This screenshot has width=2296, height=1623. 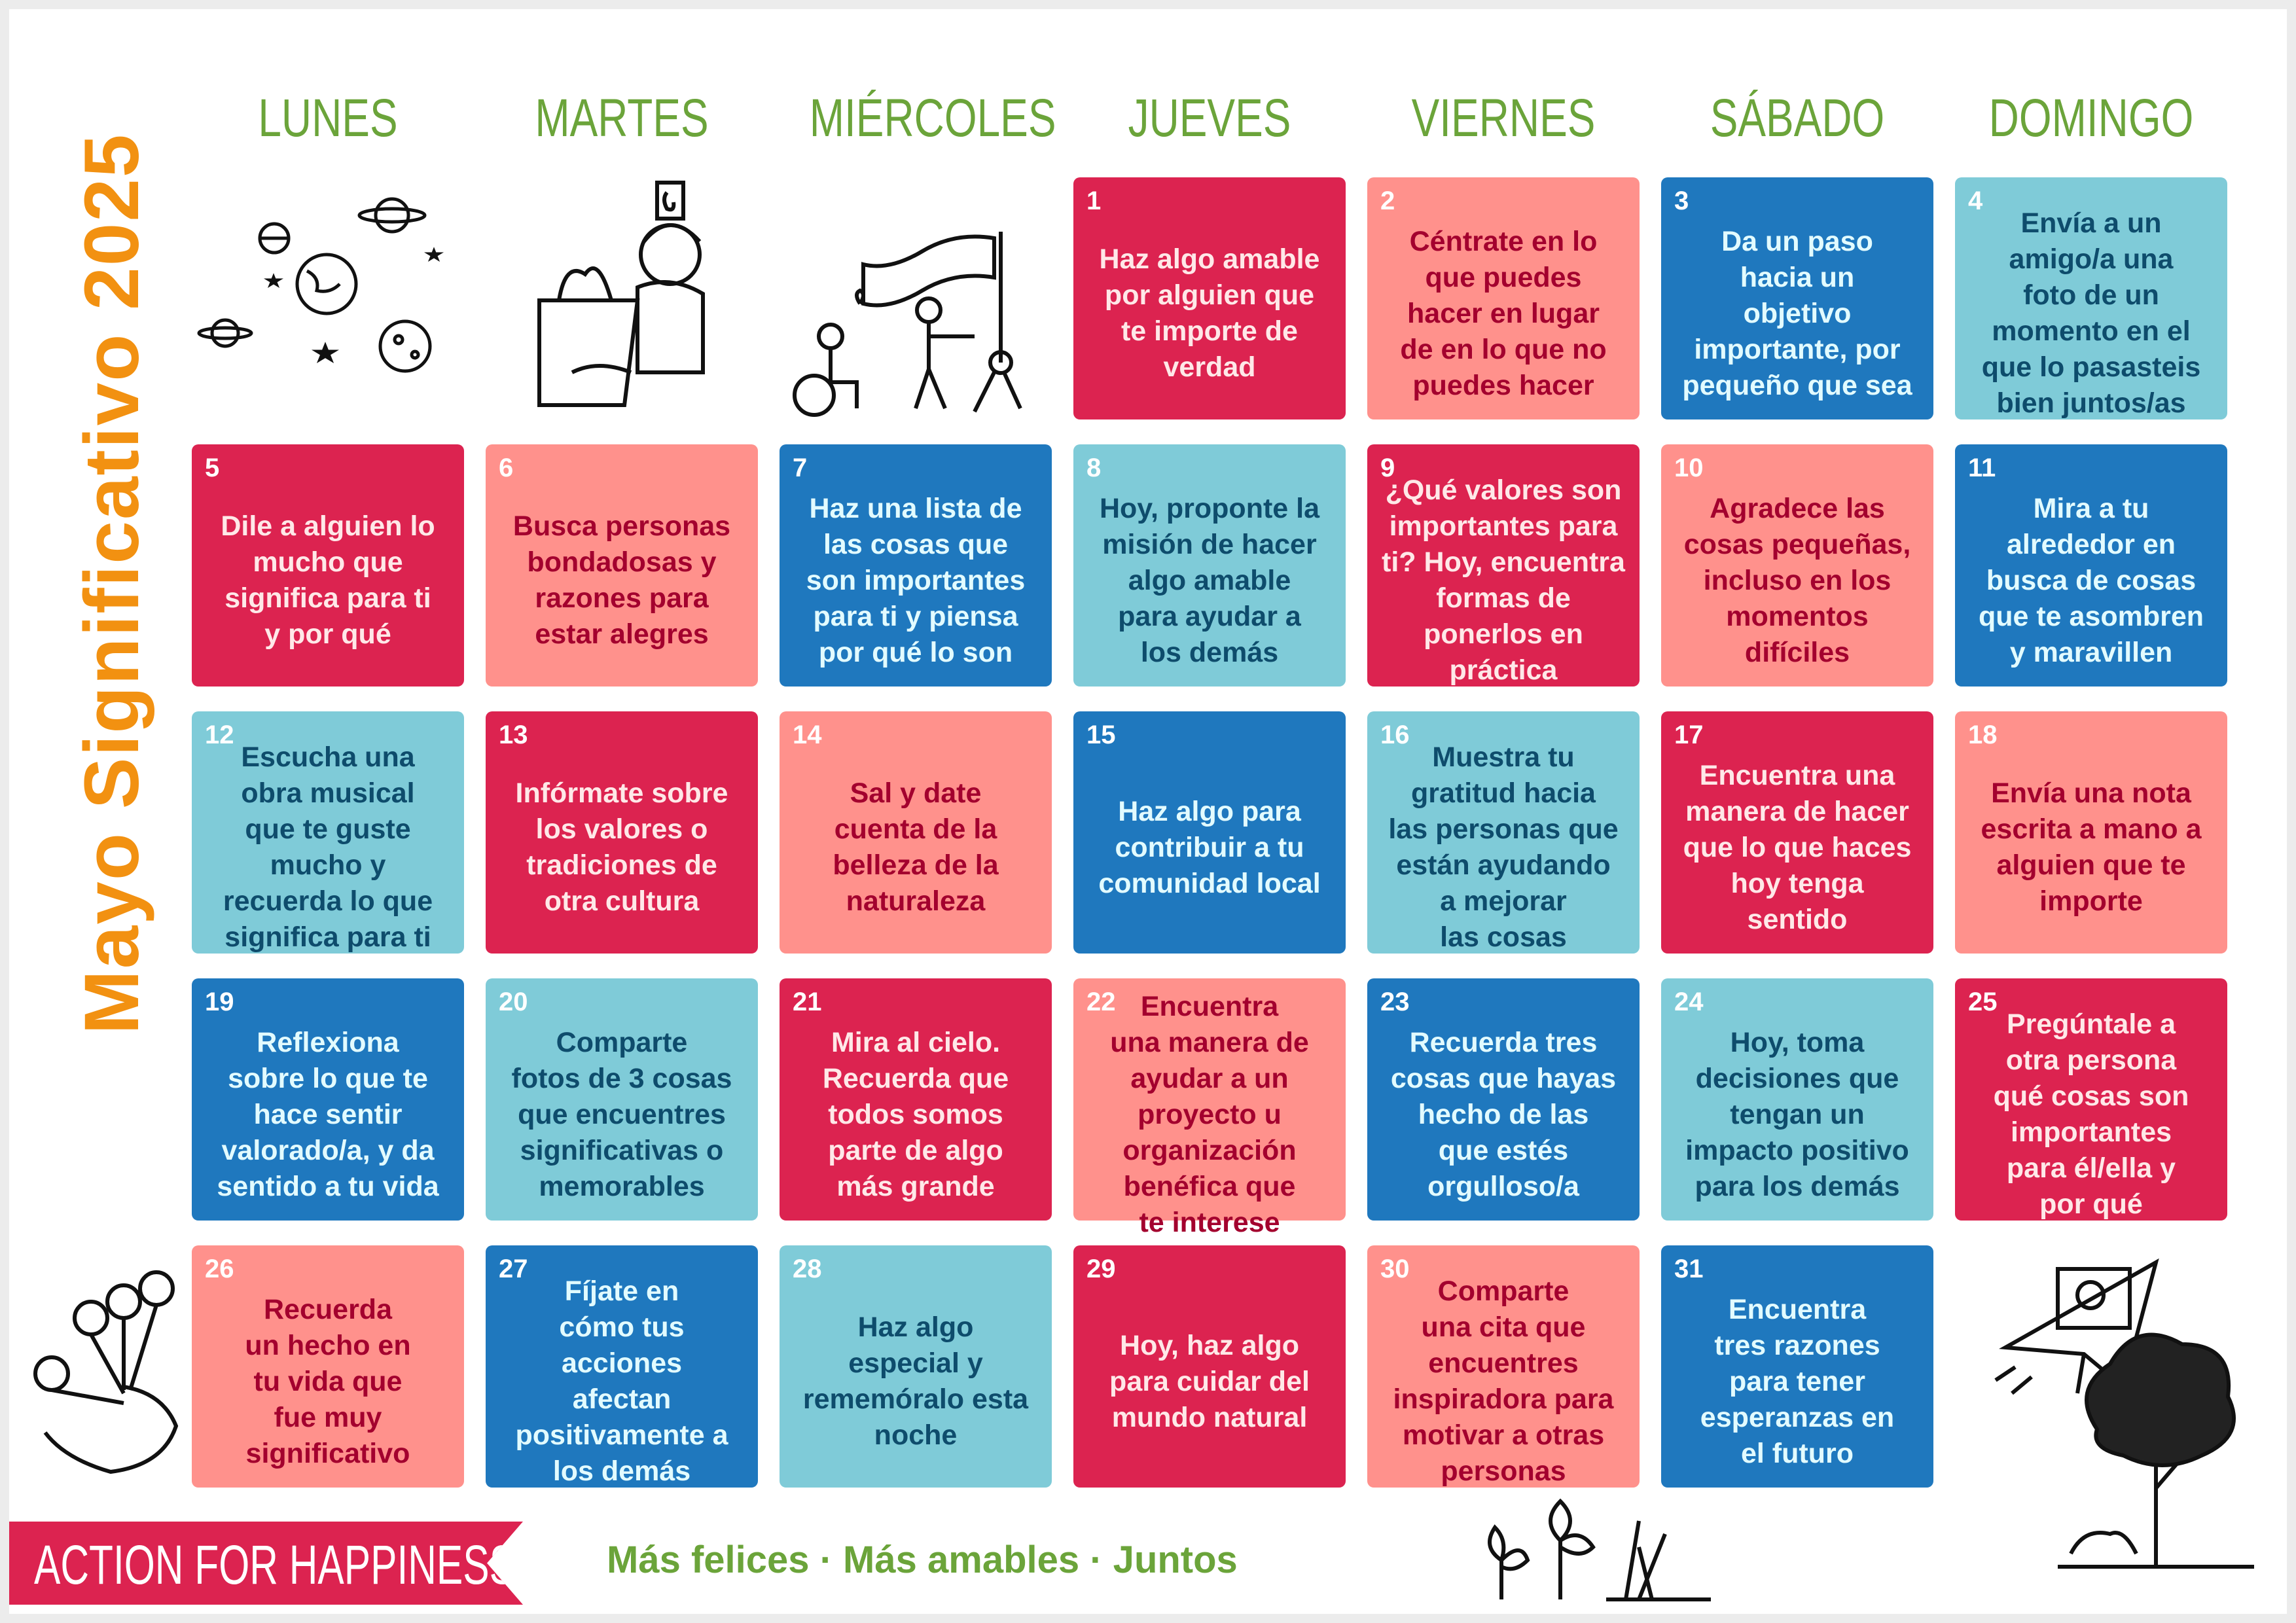 I want to click on day-number: 3, so click(x=1681, y=201).